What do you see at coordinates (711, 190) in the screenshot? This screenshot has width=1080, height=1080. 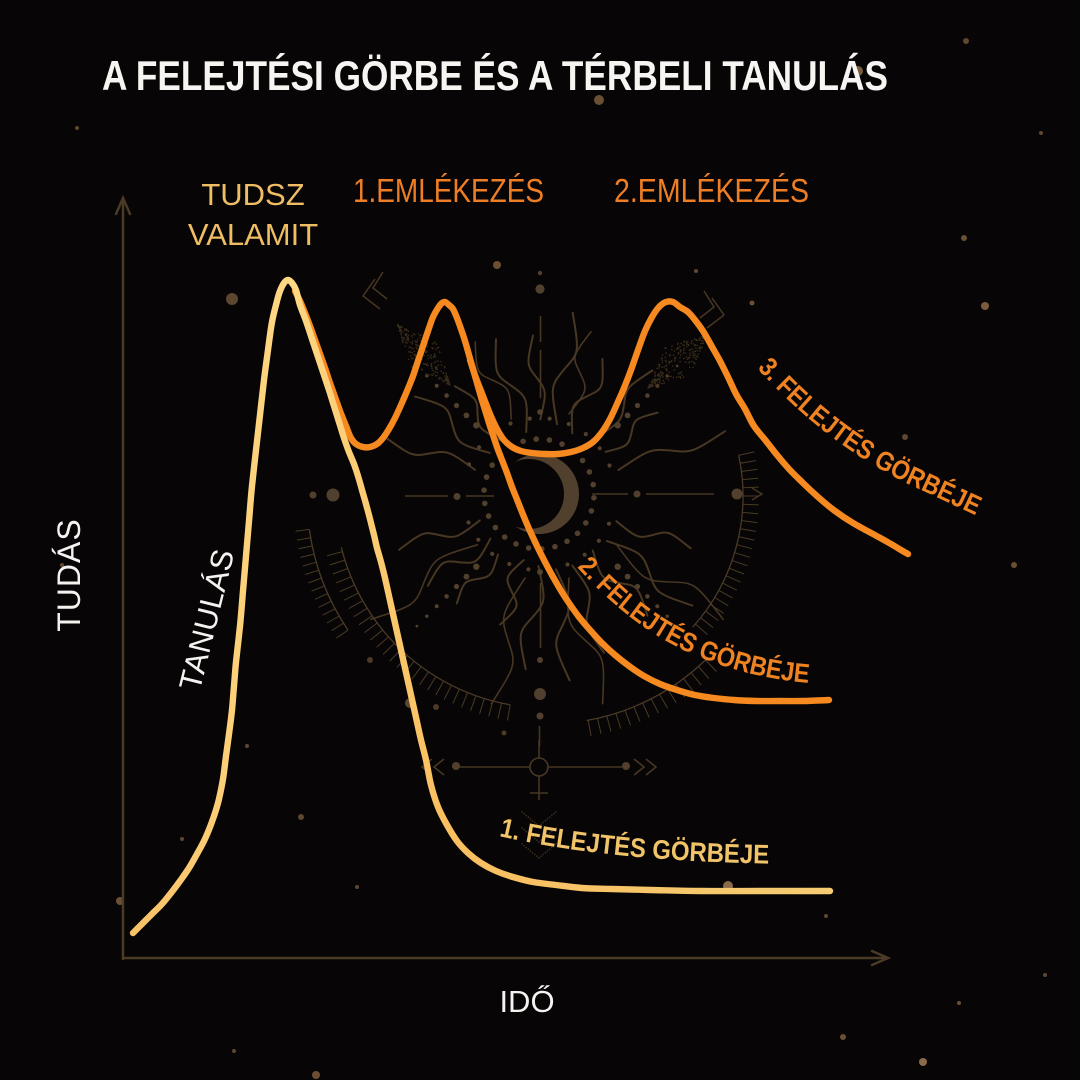 I see `svg-text: 2.EMLÉKEZÉS` at bounding box center [711, 190].